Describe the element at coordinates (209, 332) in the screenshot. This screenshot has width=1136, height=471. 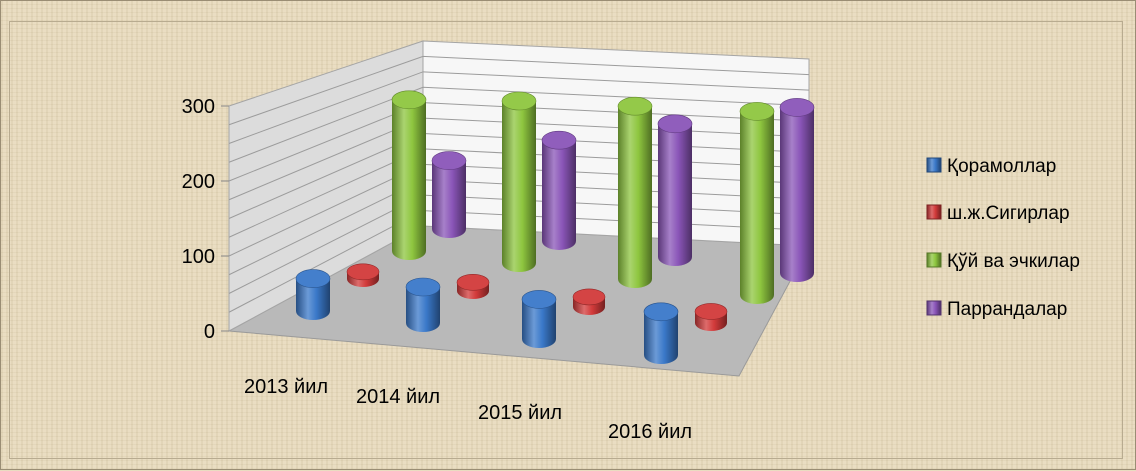
I see `y-tick-label: 0` at that location.